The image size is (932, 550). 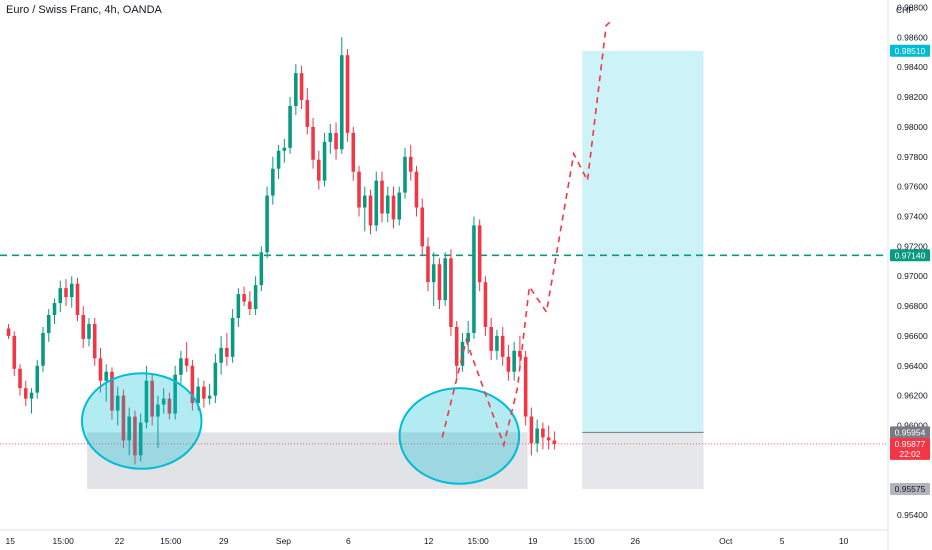 I want to click on position-stop-zone, so click(x=643, y=460).